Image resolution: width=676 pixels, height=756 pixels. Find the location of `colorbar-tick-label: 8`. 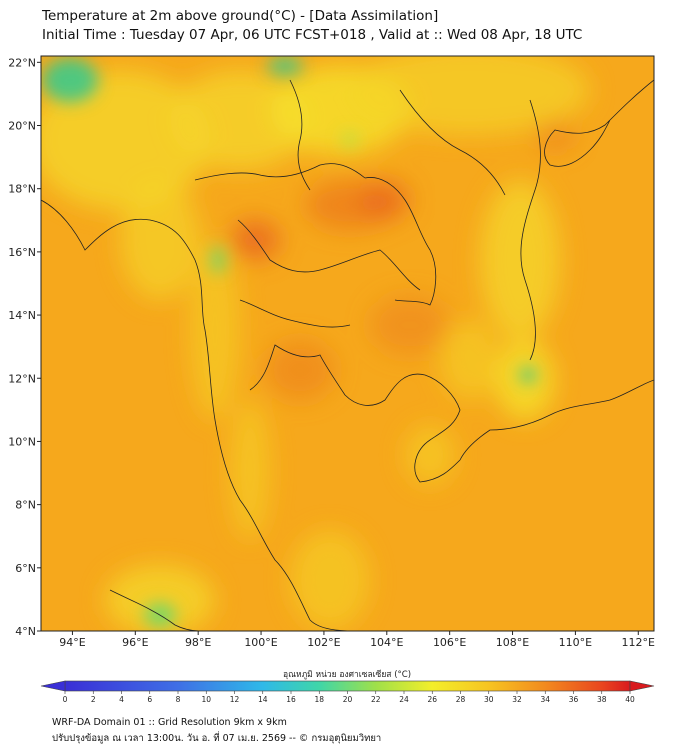

colorbar-tick-label: 8 is located at coordinates (178, 699).